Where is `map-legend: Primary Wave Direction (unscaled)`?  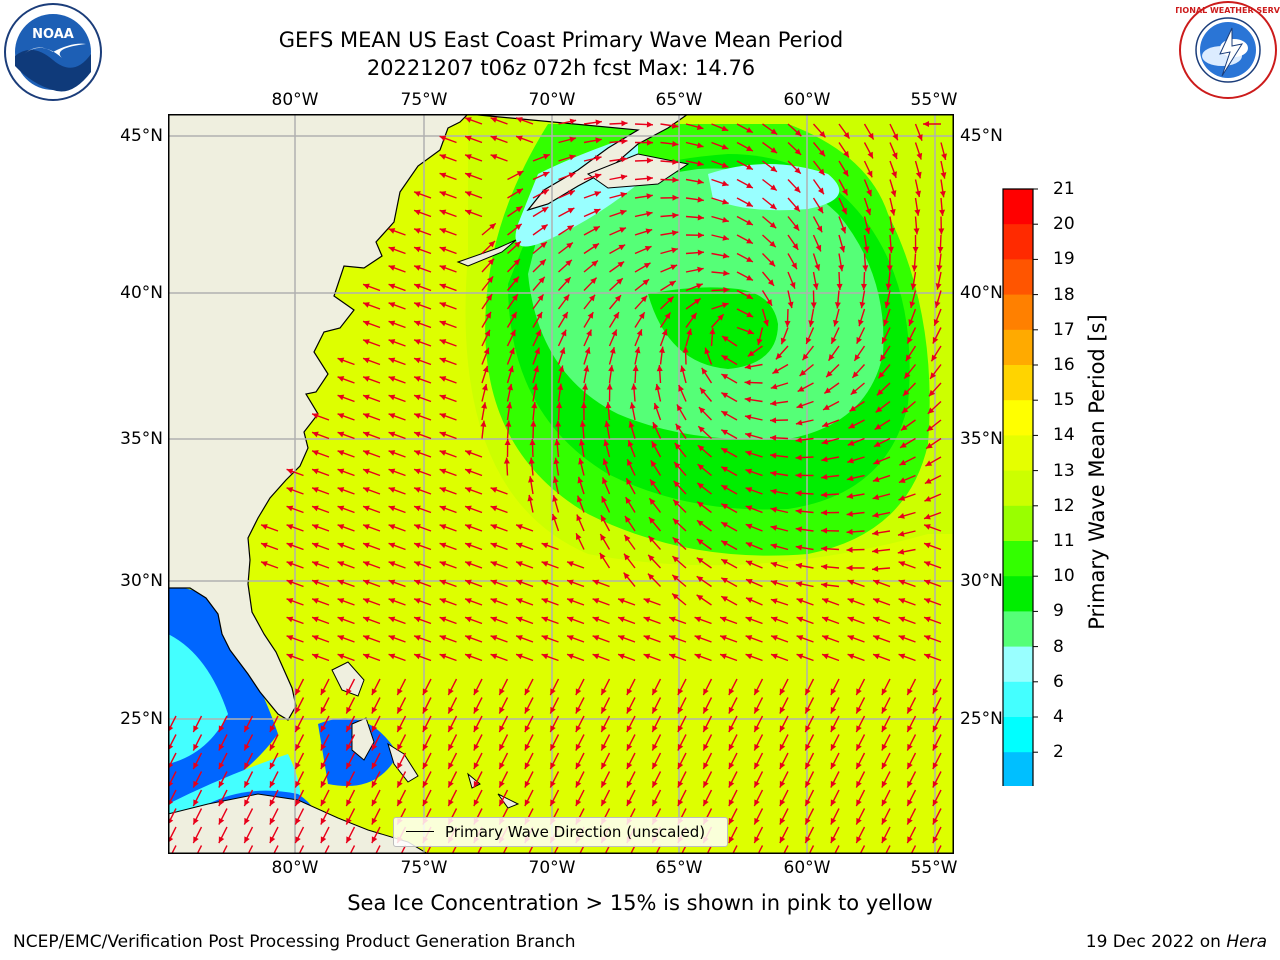
map-legend: Primary Wave Direction (unscaled) is located at coordinates (560, 832).